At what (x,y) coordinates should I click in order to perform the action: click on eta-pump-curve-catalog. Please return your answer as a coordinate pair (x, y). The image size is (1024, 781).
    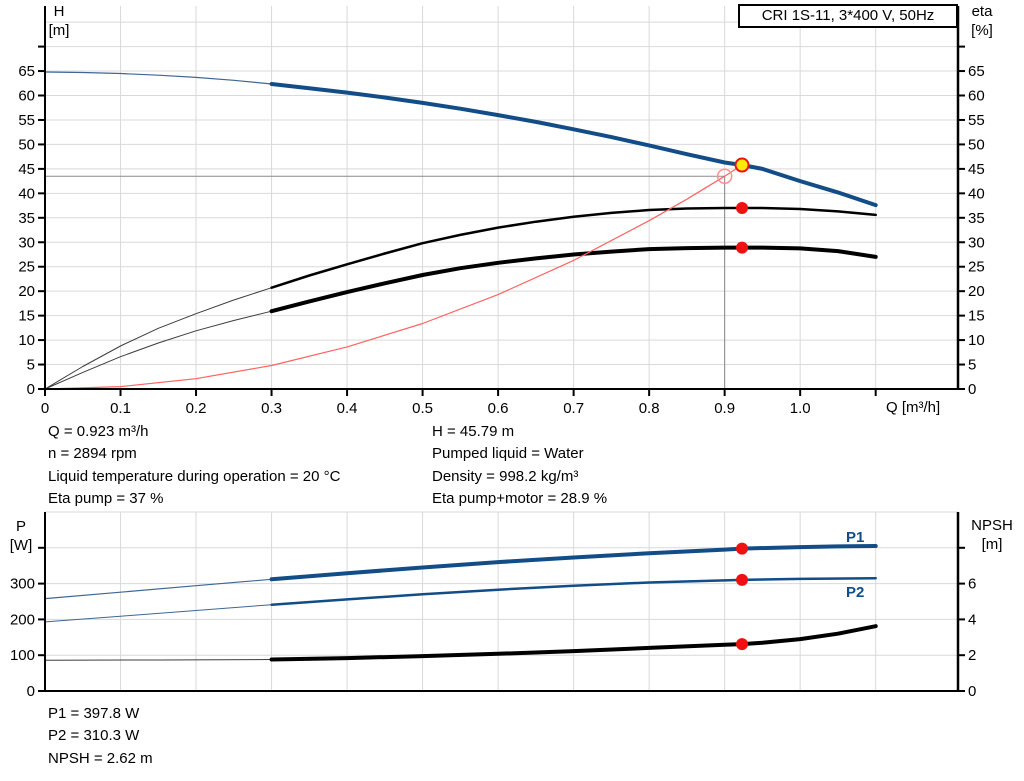
    Looking at the image, I should click on (158, 338).